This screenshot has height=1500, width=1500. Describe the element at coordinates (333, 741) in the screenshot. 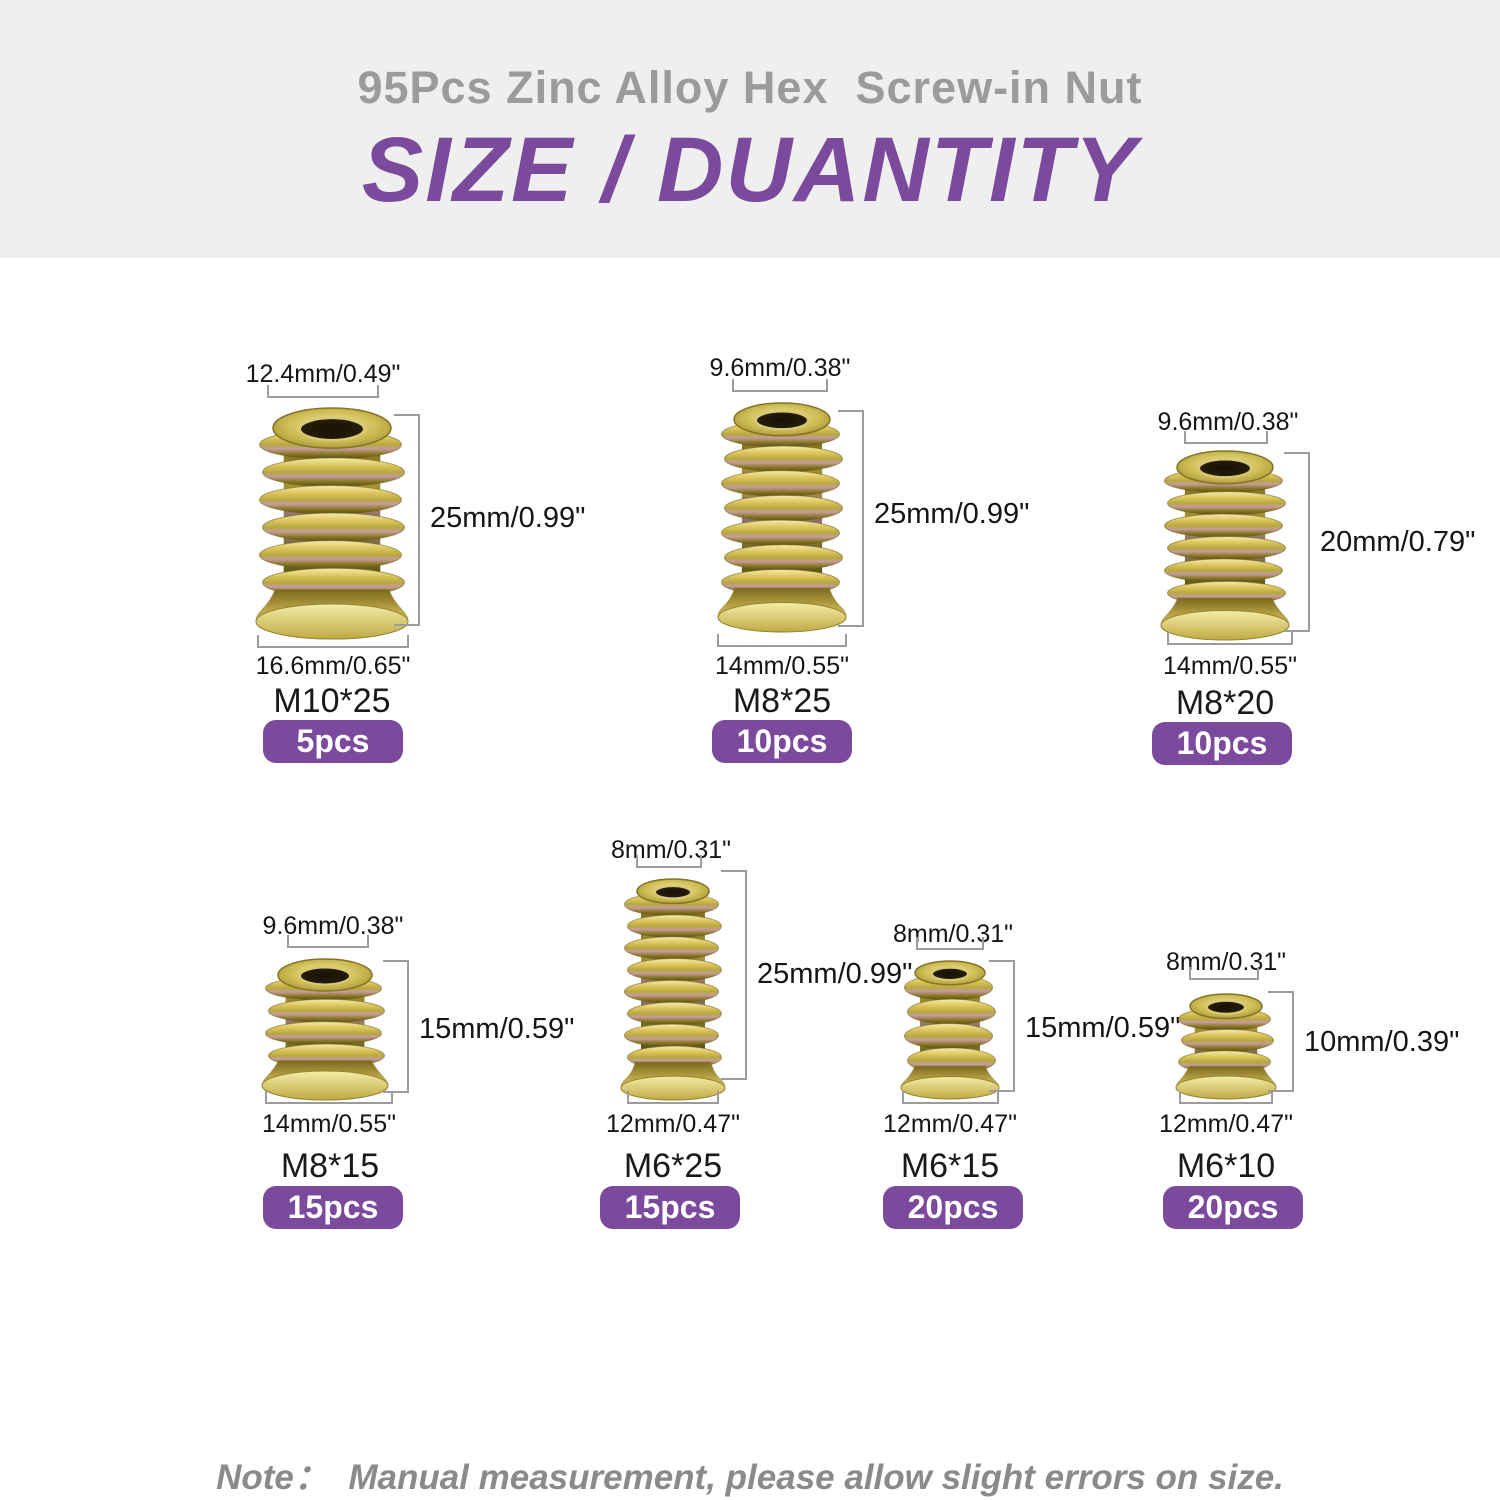

I see `quantity-badge: 5pcs` at that location.